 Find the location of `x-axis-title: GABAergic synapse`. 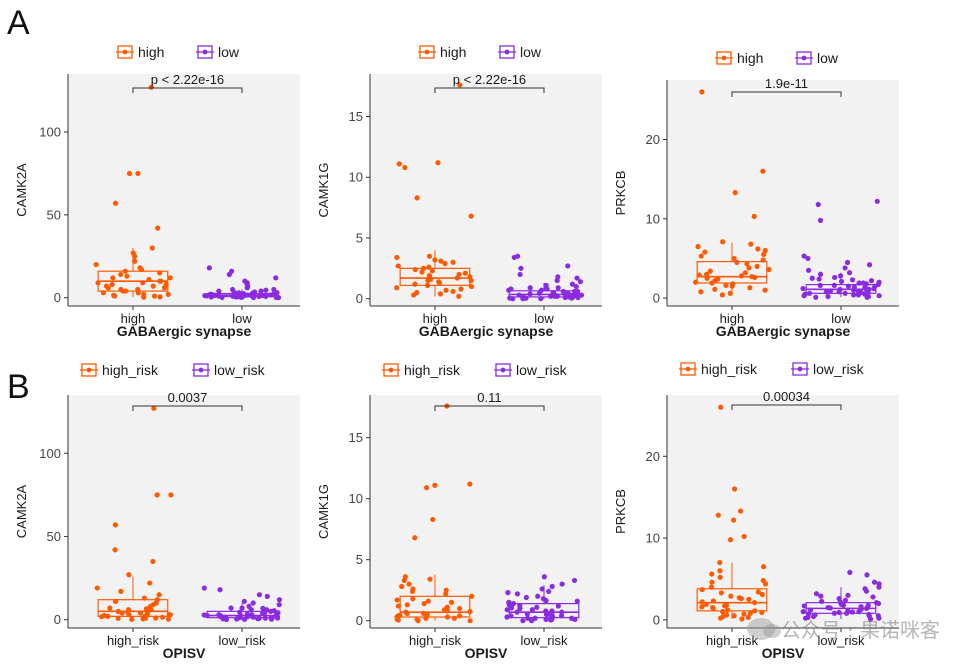

x-axis-title: GABAergic synapse is located at coordinates (486, 331).